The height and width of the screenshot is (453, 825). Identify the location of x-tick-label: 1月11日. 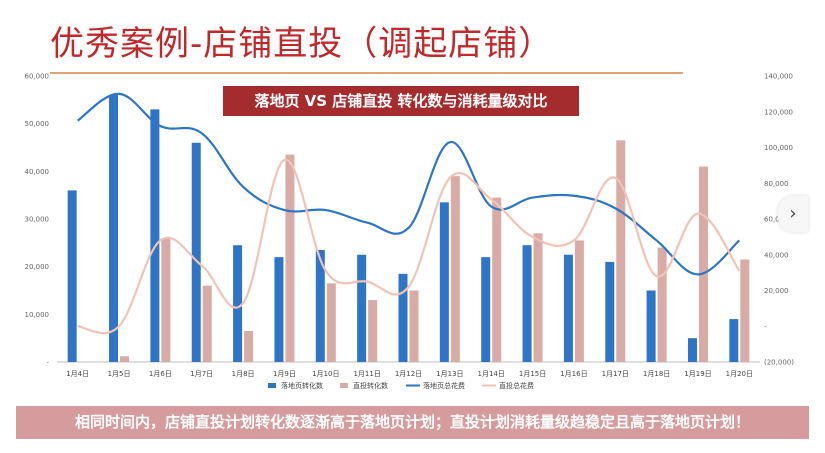
(366, 374).